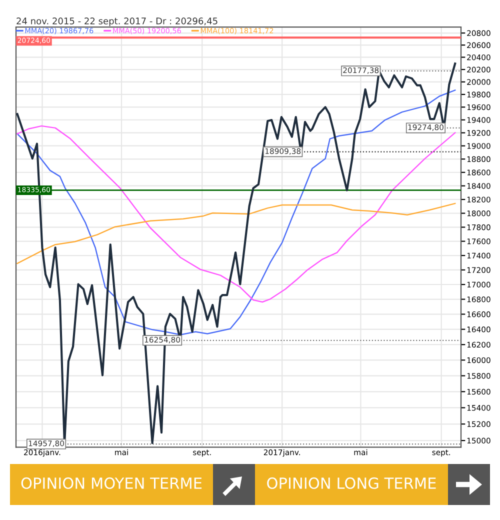 The image size is (500, 520). I want to click on text: OPINION LONG TERME, so click(351, 483).